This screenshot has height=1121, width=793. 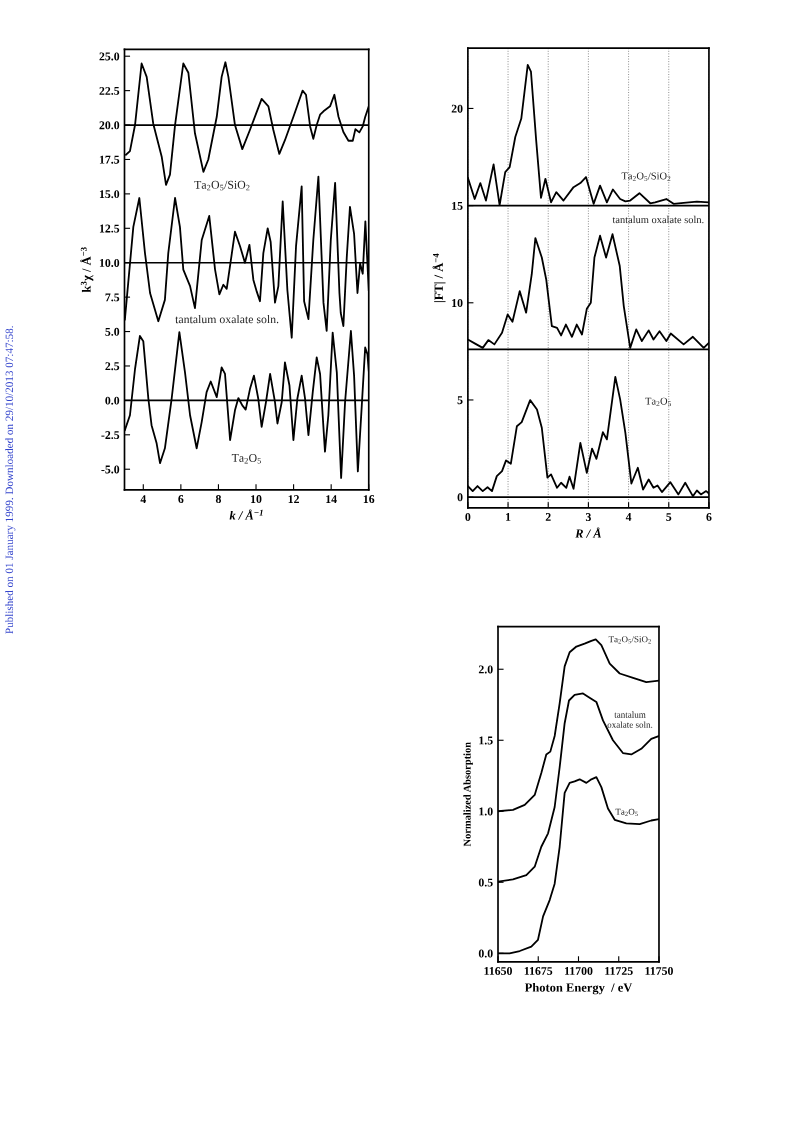 What do you see at coordinates (498, 971) in the screenshot?
I see `x-tick-label: 11650` at bounding box center [498, 971].